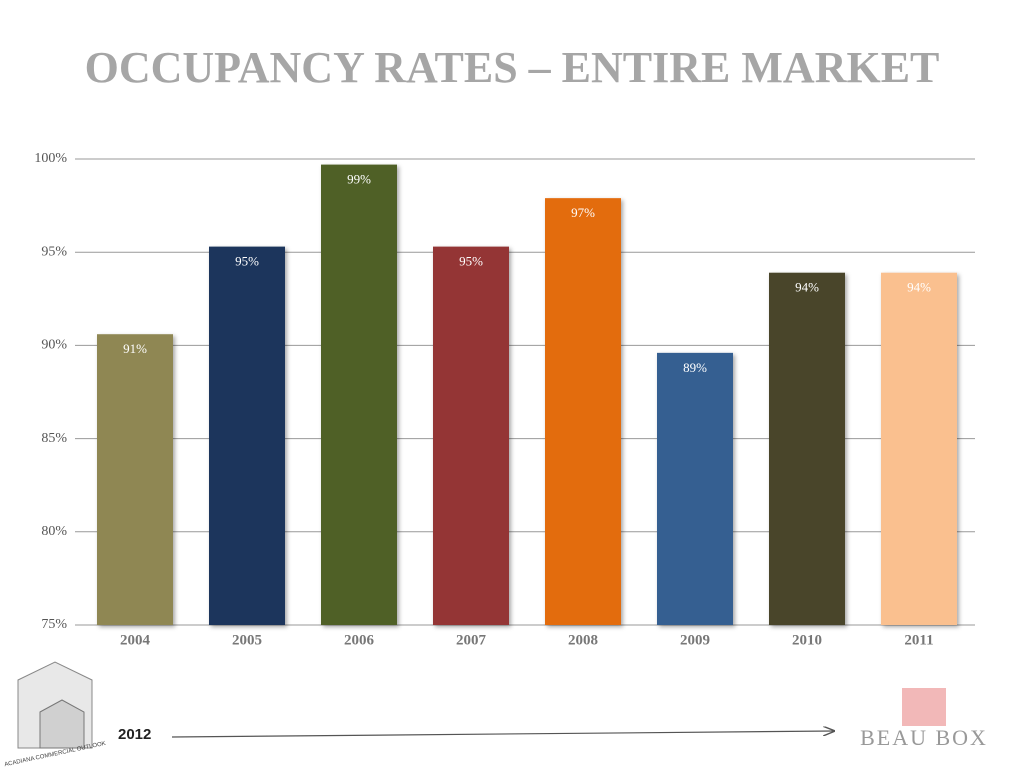 The image size is (1024, 768). I want to click on y-tick-label: 95%, so click(54, 251).